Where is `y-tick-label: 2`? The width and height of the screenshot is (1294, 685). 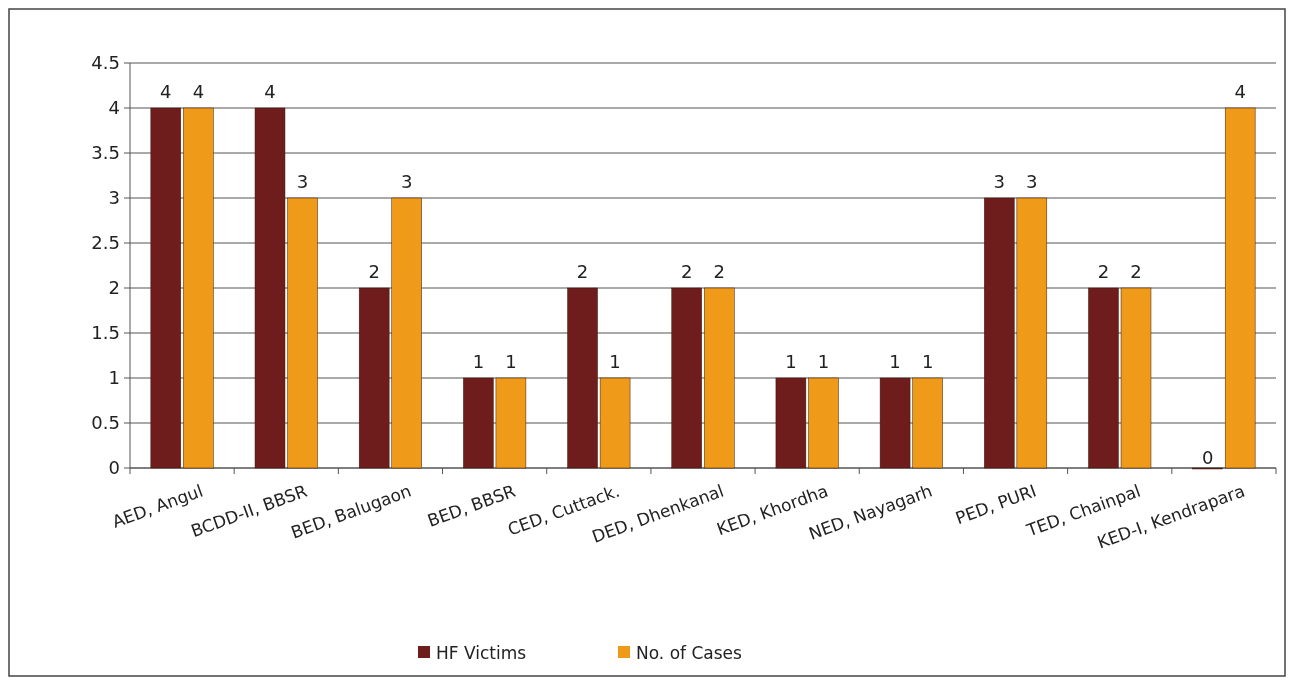 y-tick-label: 2 is located at coordinates (114, 288).